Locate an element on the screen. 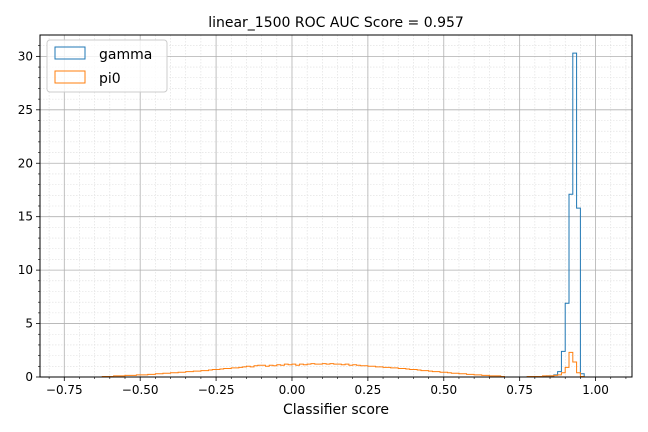  y-axis-ticks: 0 5 10 15 20 25 30 is located at coordinates (29, 214).